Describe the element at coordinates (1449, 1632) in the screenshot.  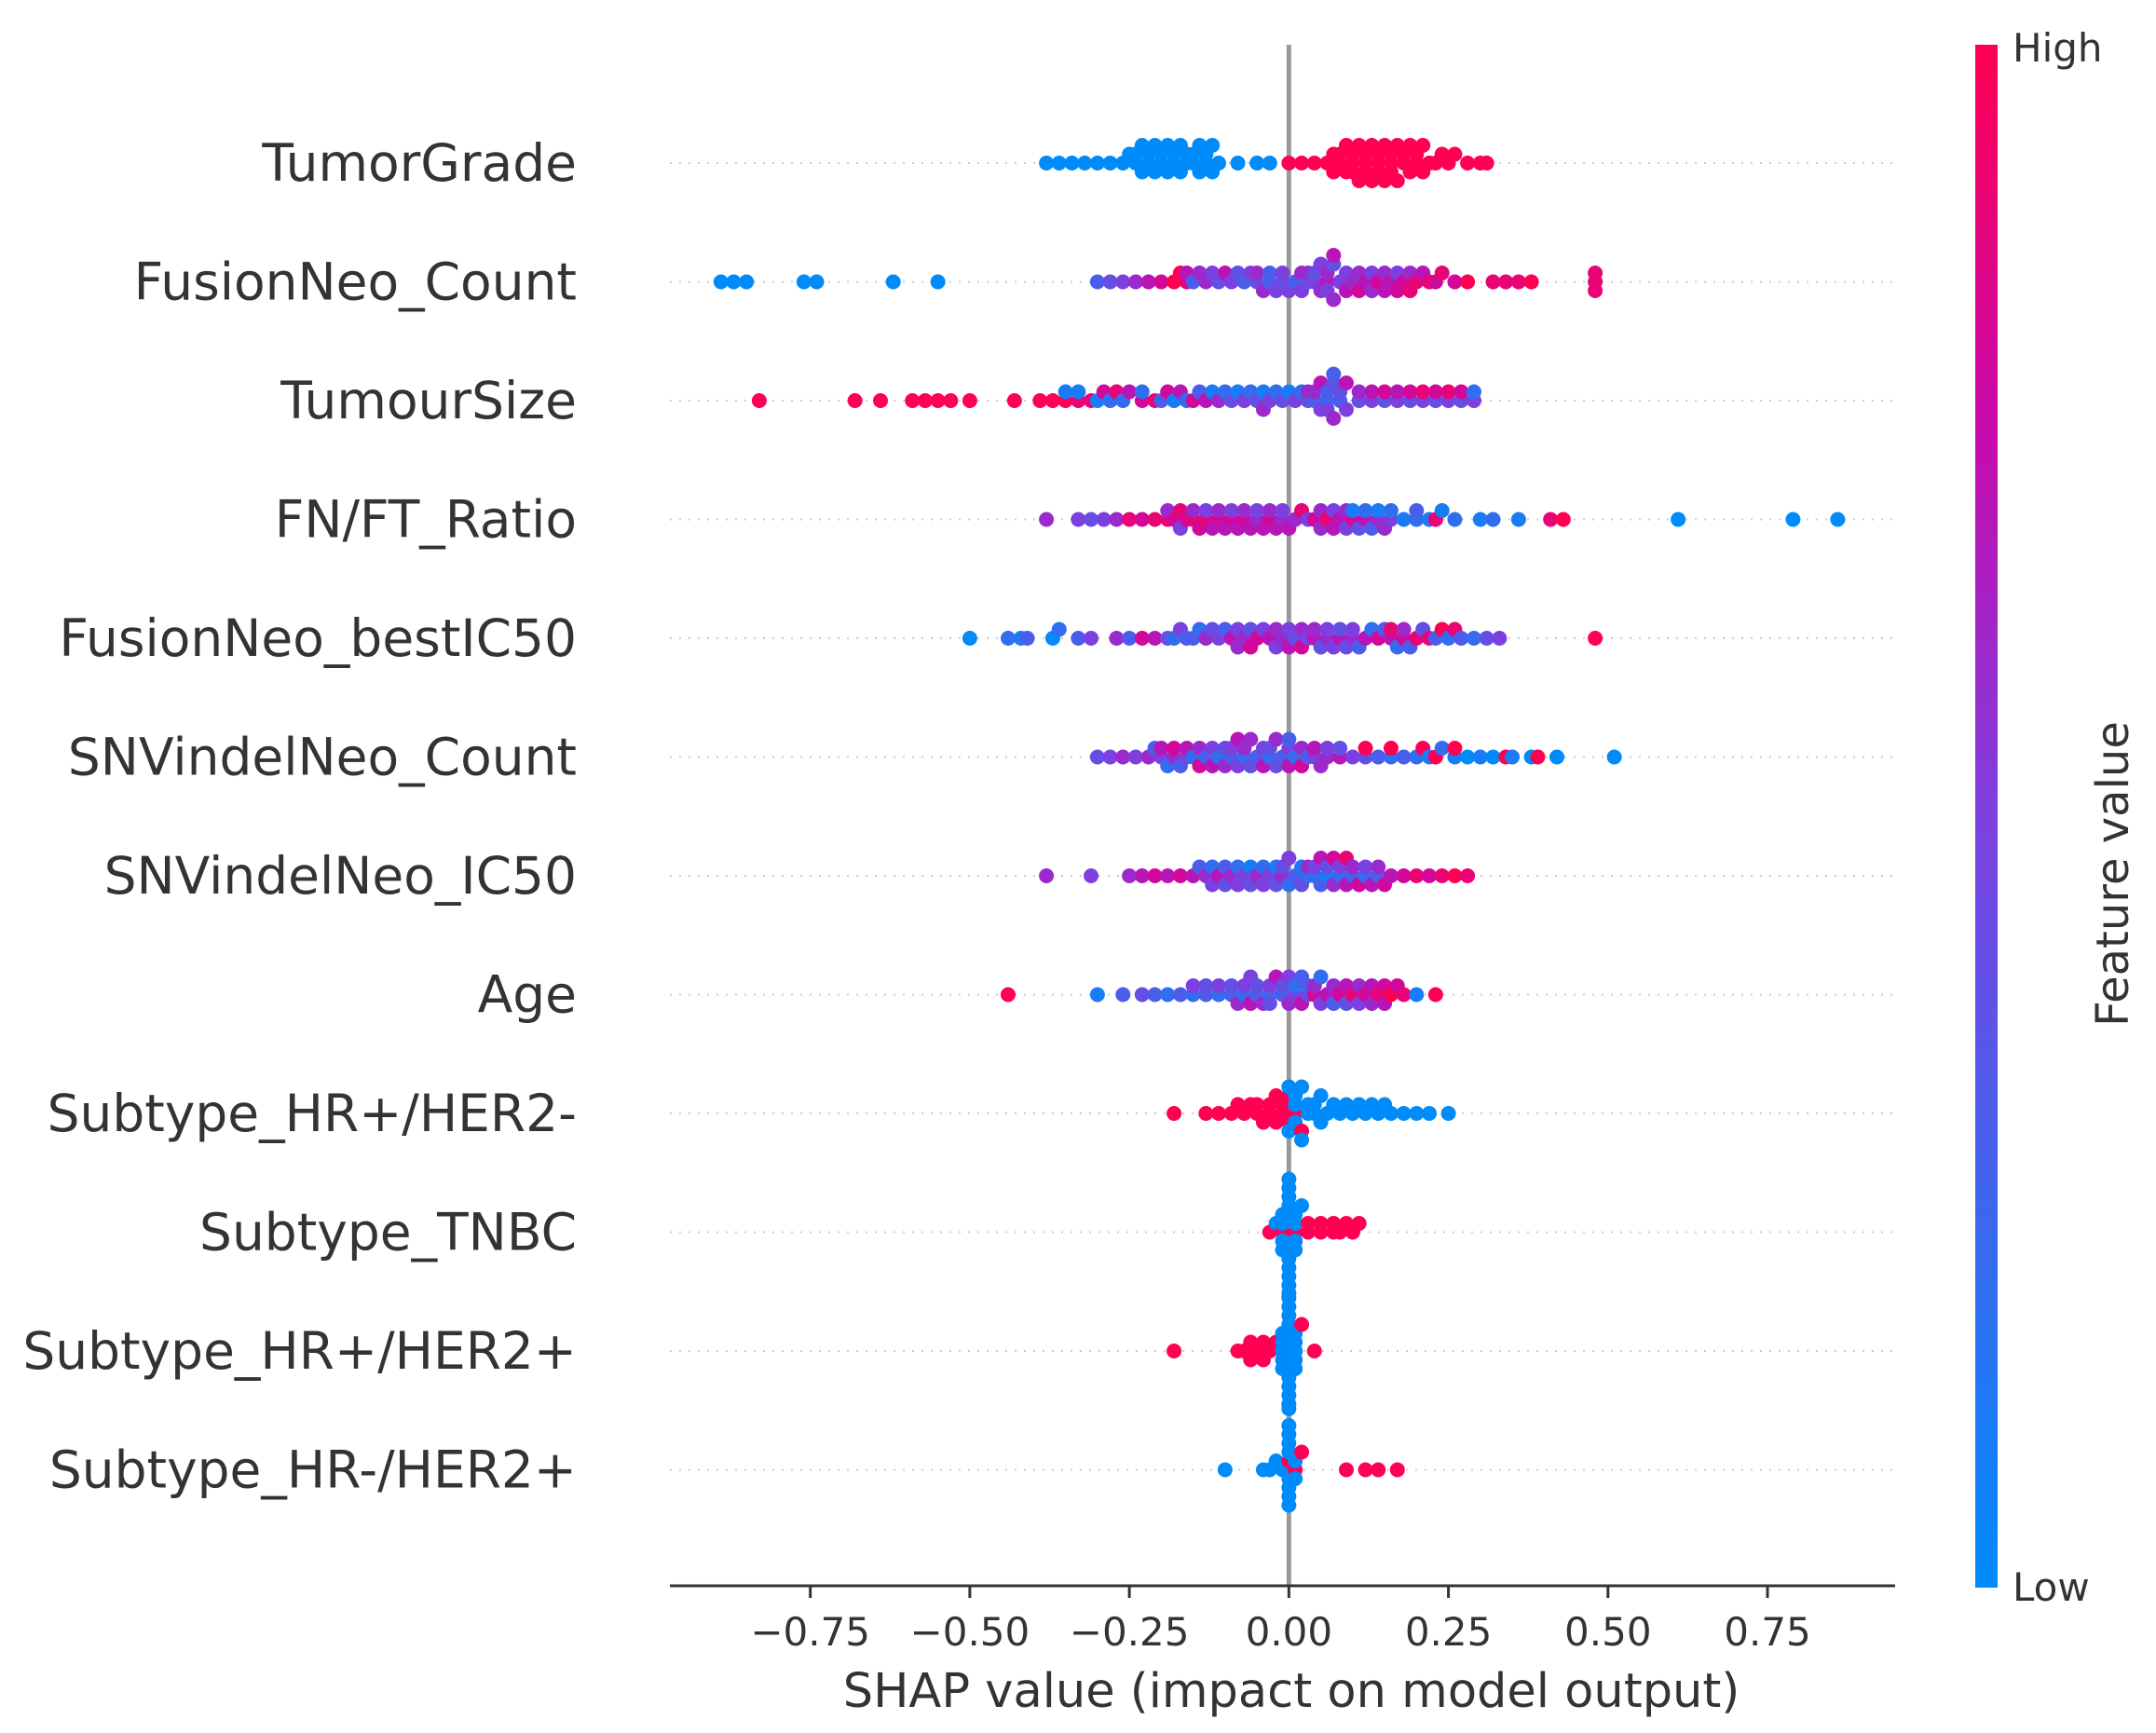
I see `x-tick-label: 0.25` at that location.